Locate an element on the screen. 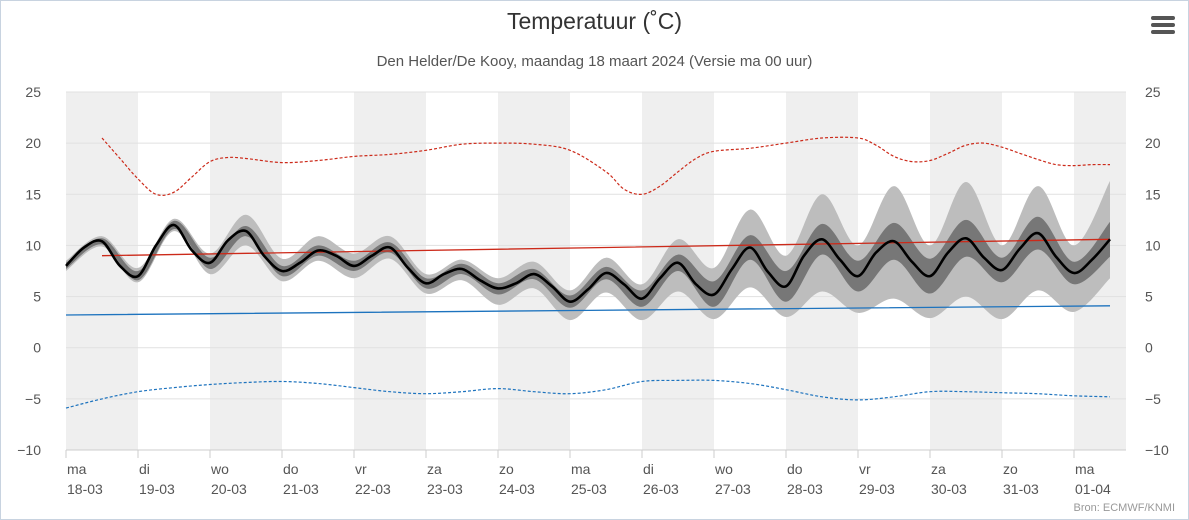 The image size is (1189, 520). hamburger-menu-icon is located at coordinates (1163, 27).